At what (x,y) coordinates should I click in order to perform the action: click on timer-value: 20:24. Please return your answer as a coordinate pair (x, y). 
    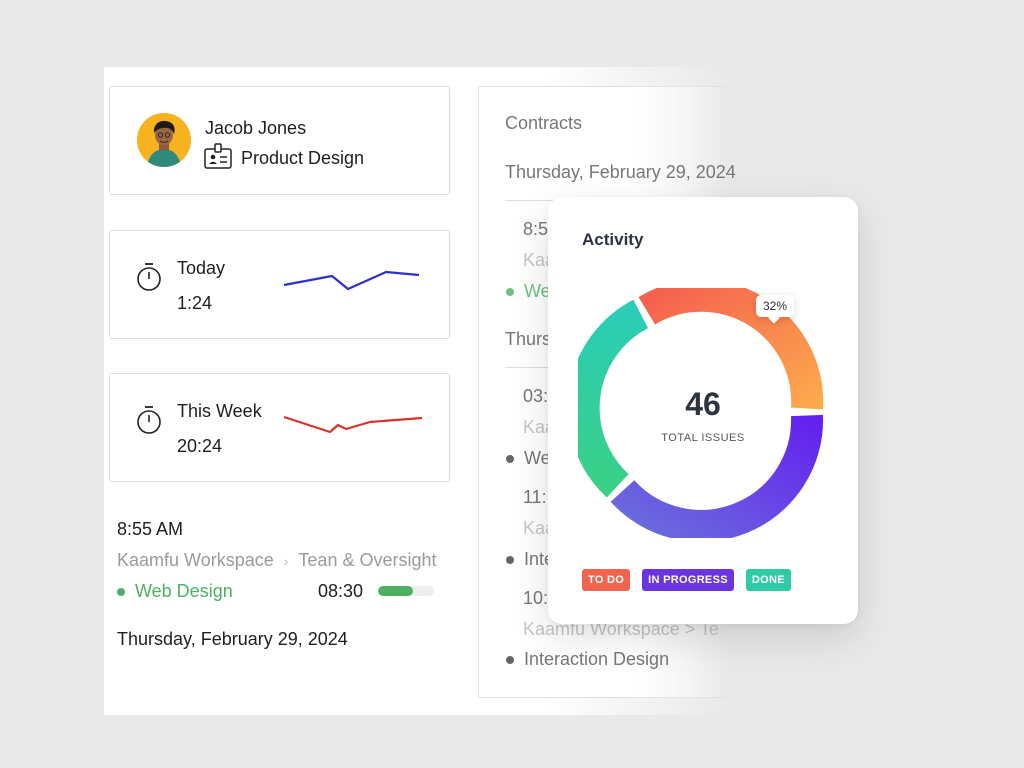
    Looking at the image, I should click on (200, 446).